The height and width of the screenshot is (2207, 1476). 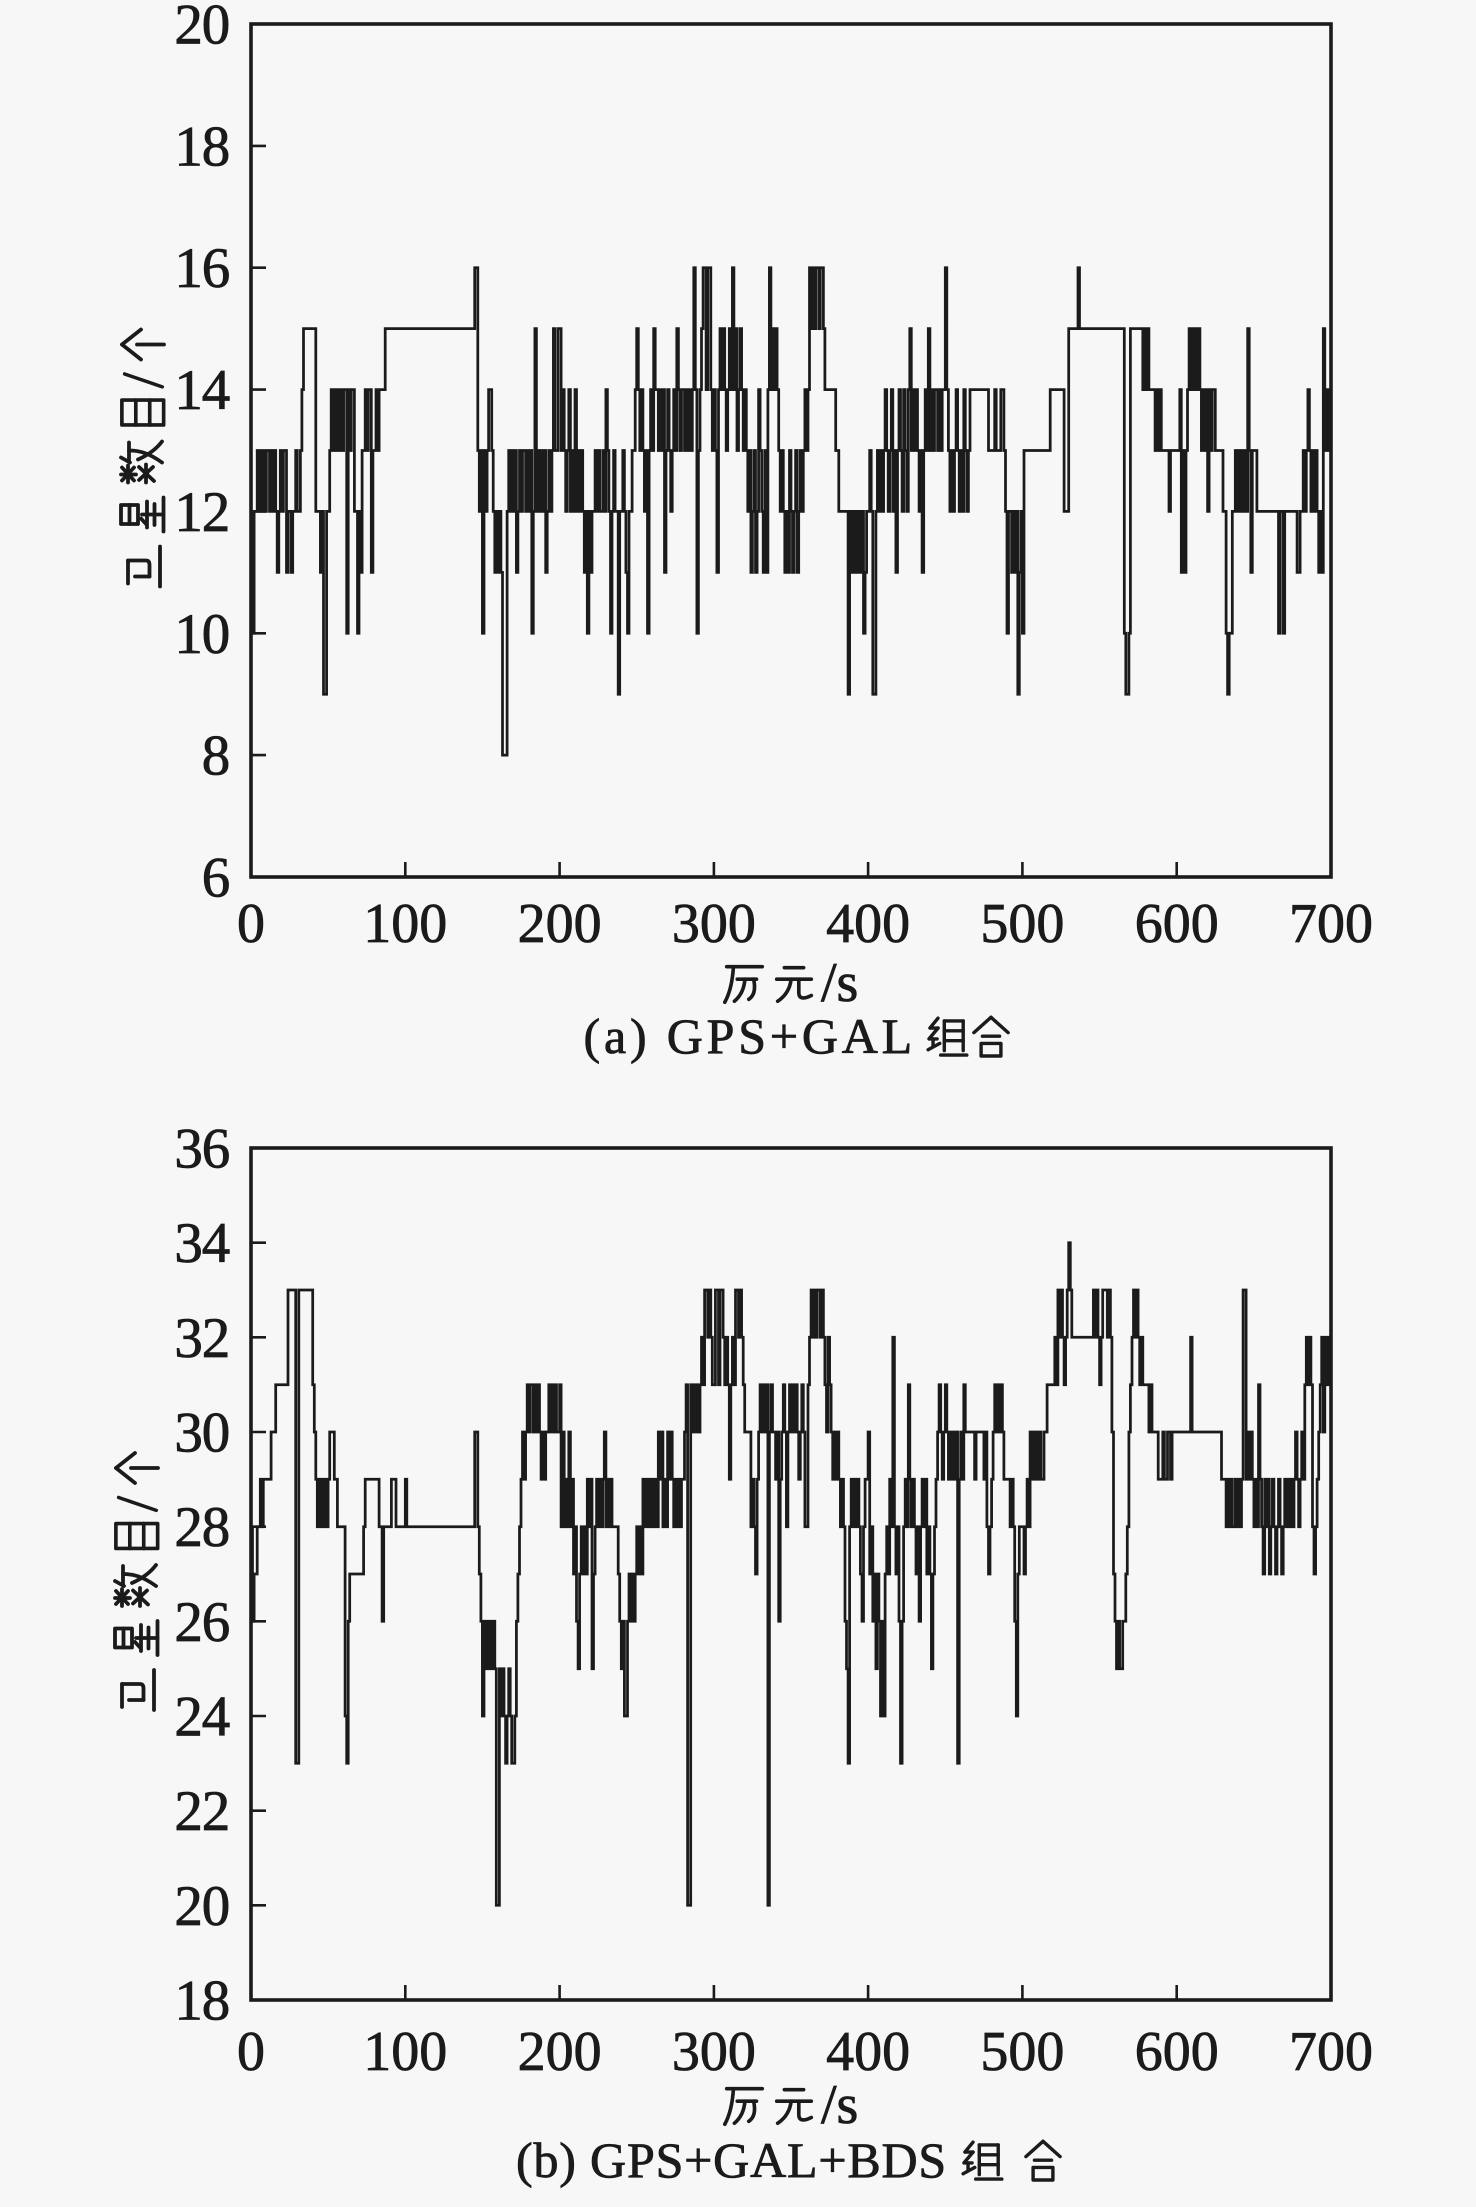 I want to click on svg-text: 34, so click(x=201, y=1243).